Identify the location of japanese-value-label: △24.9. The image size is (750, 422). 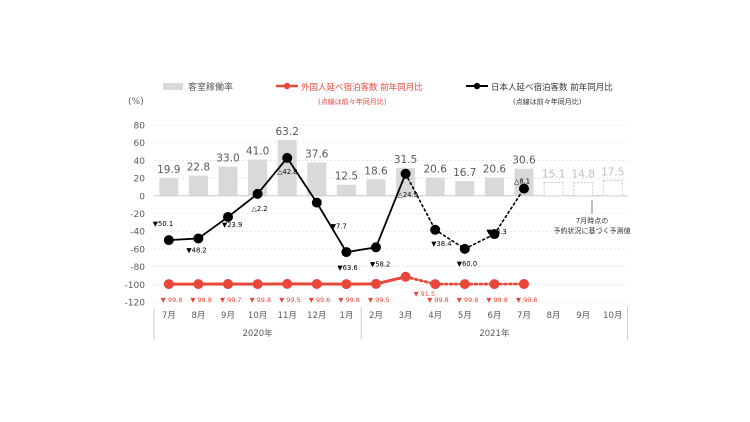
(408, 195).